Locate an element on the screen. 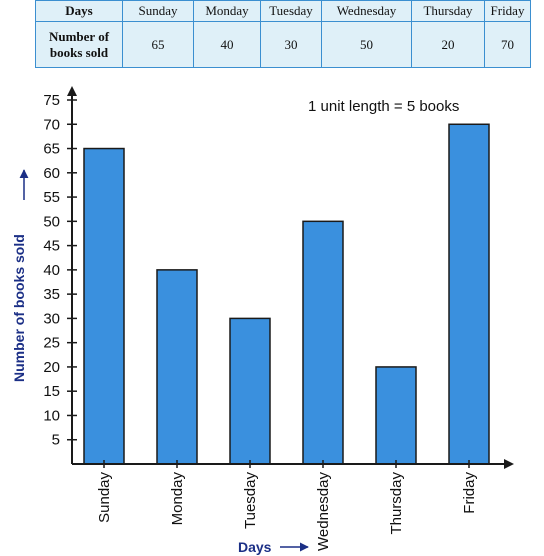  table-header-books-line1: Number of is located at coordinates (79, 36).